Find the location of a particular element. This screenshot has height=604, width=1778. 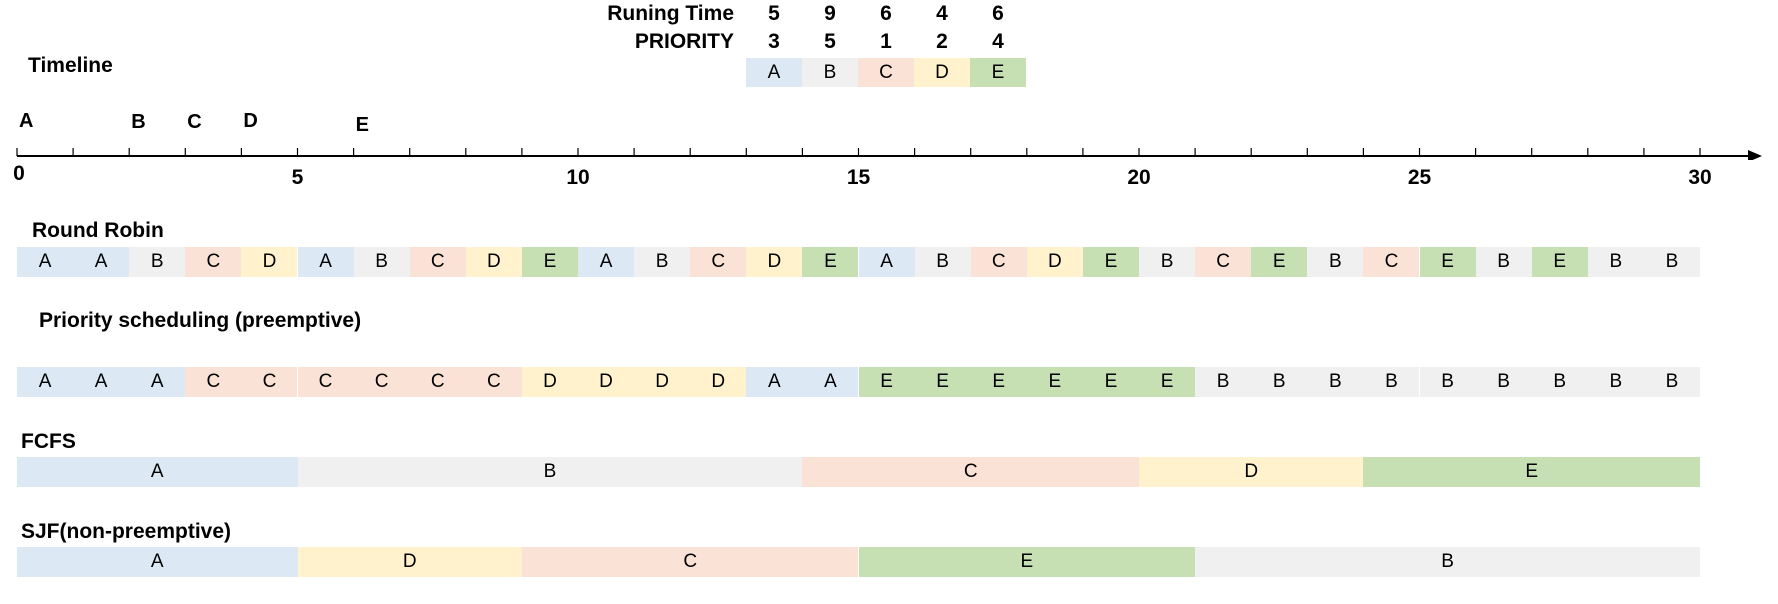

arrival-d: D is located at coordinates (250, 121).